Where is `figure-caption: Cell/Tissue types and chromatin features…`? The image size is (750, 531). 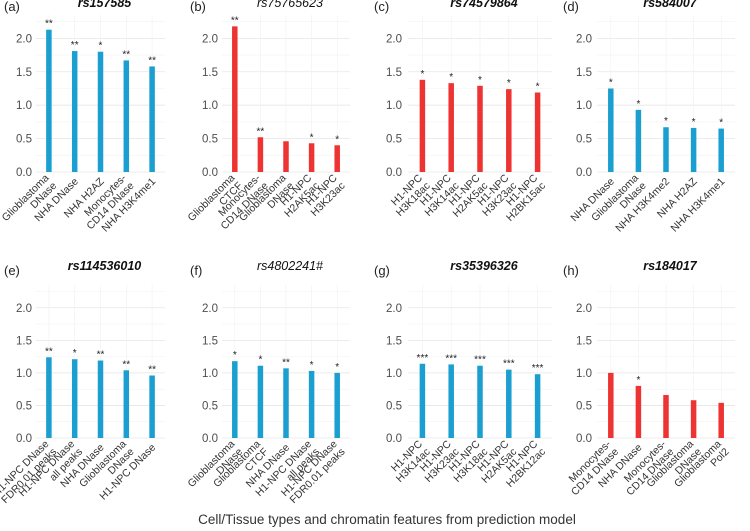 figure-caption: Cell/Tissue types and chromatin features… is located at coordinates (387, 519).